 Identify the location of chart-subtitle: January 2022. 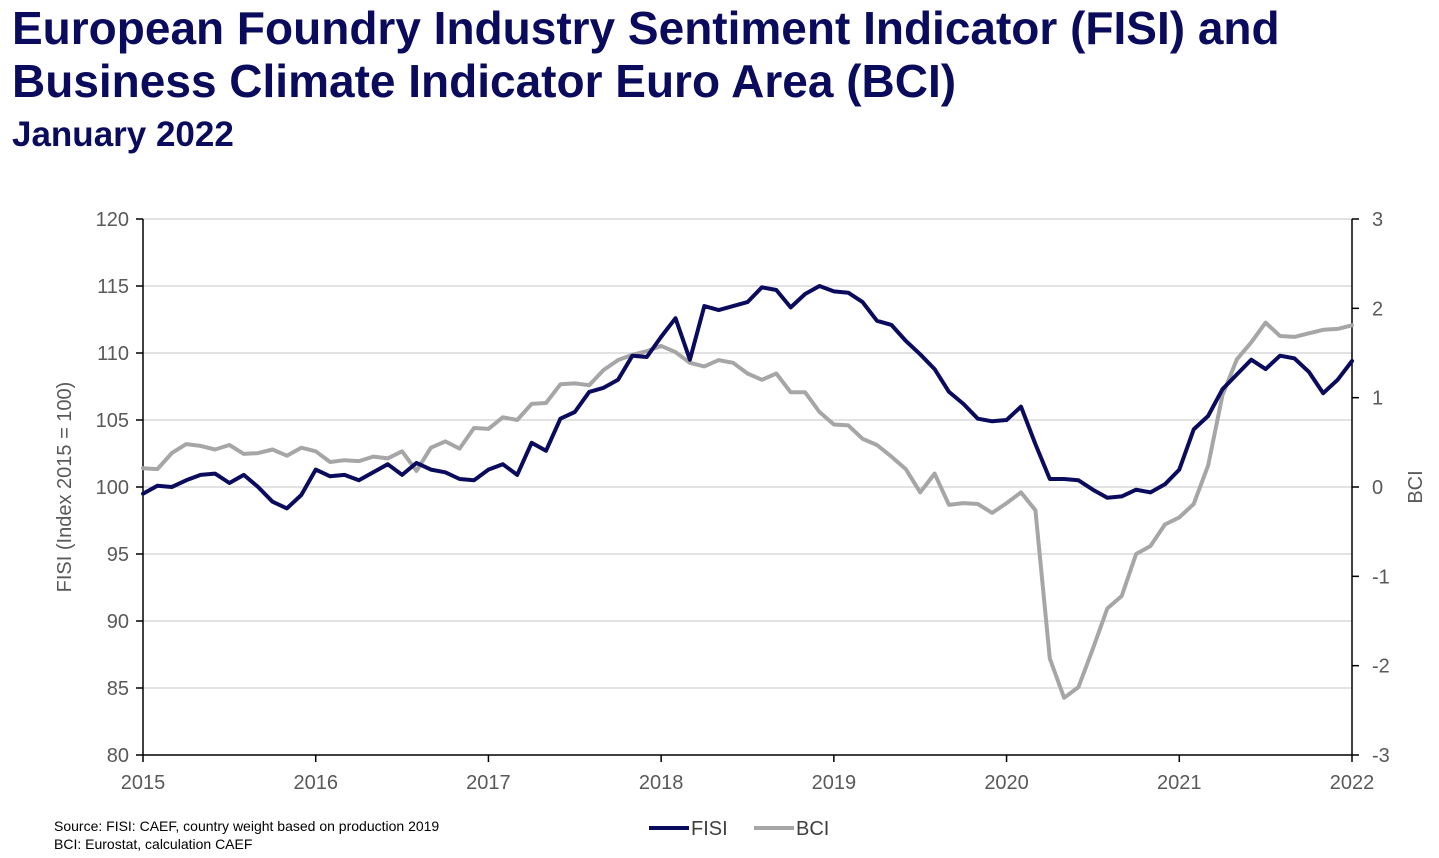
(123, 134).